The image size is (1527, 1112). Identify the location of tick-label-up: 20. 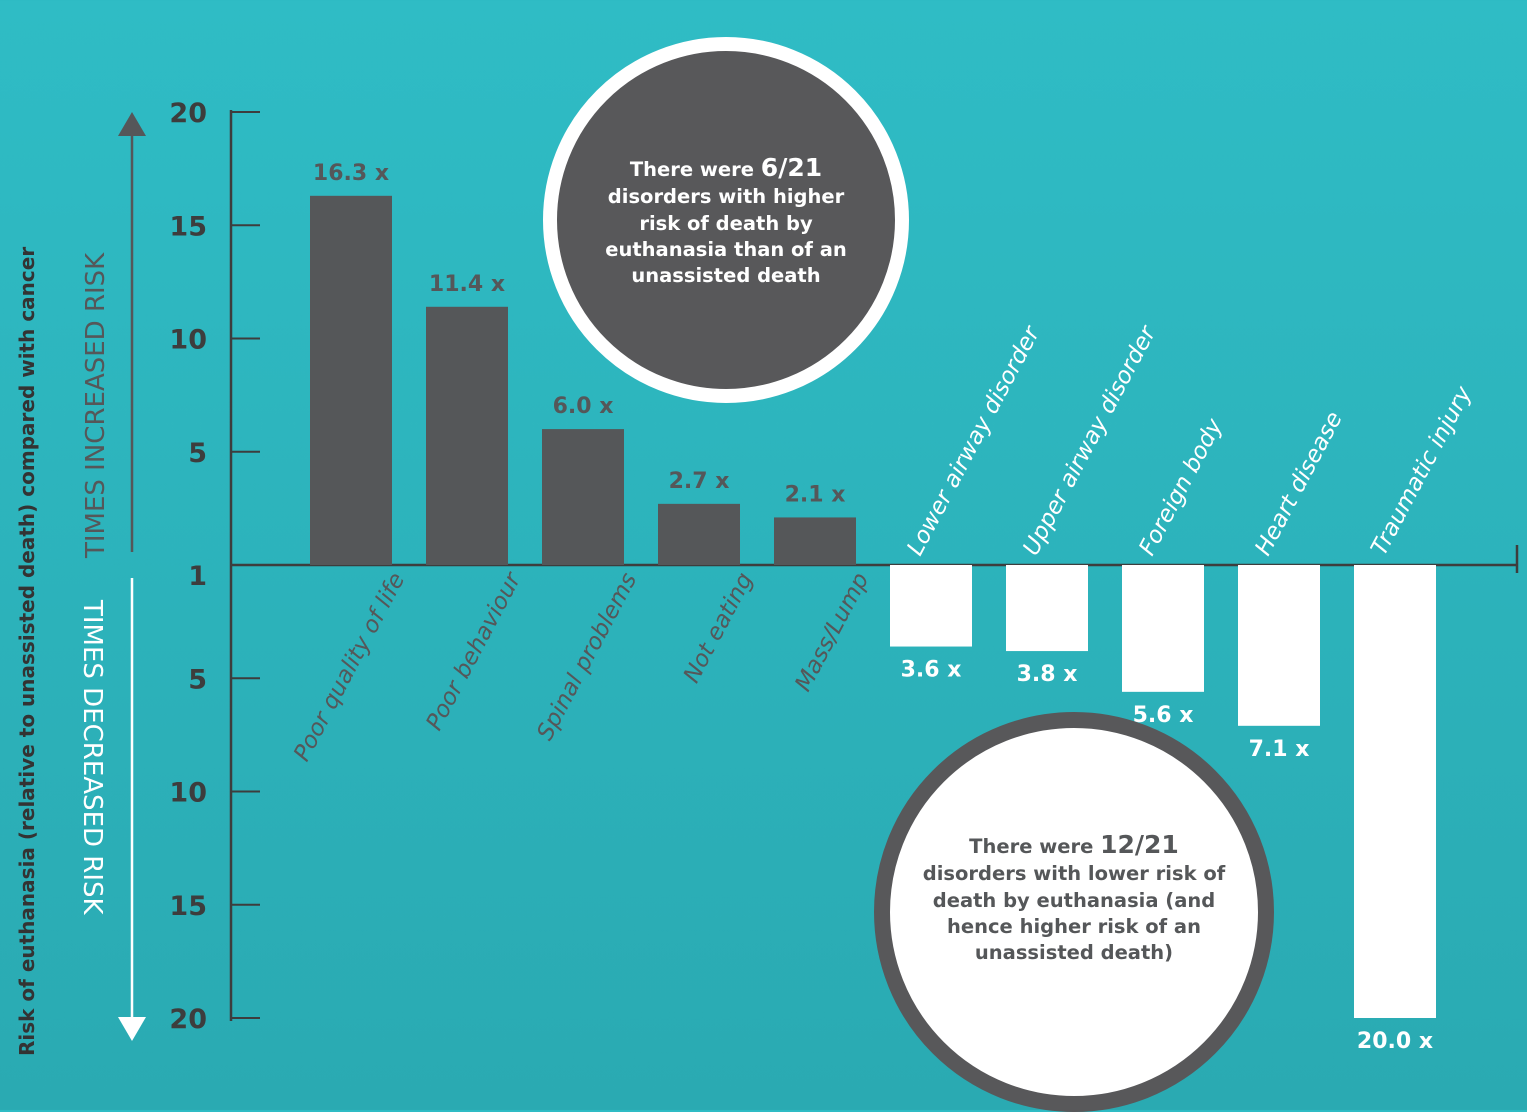
(188, 113).